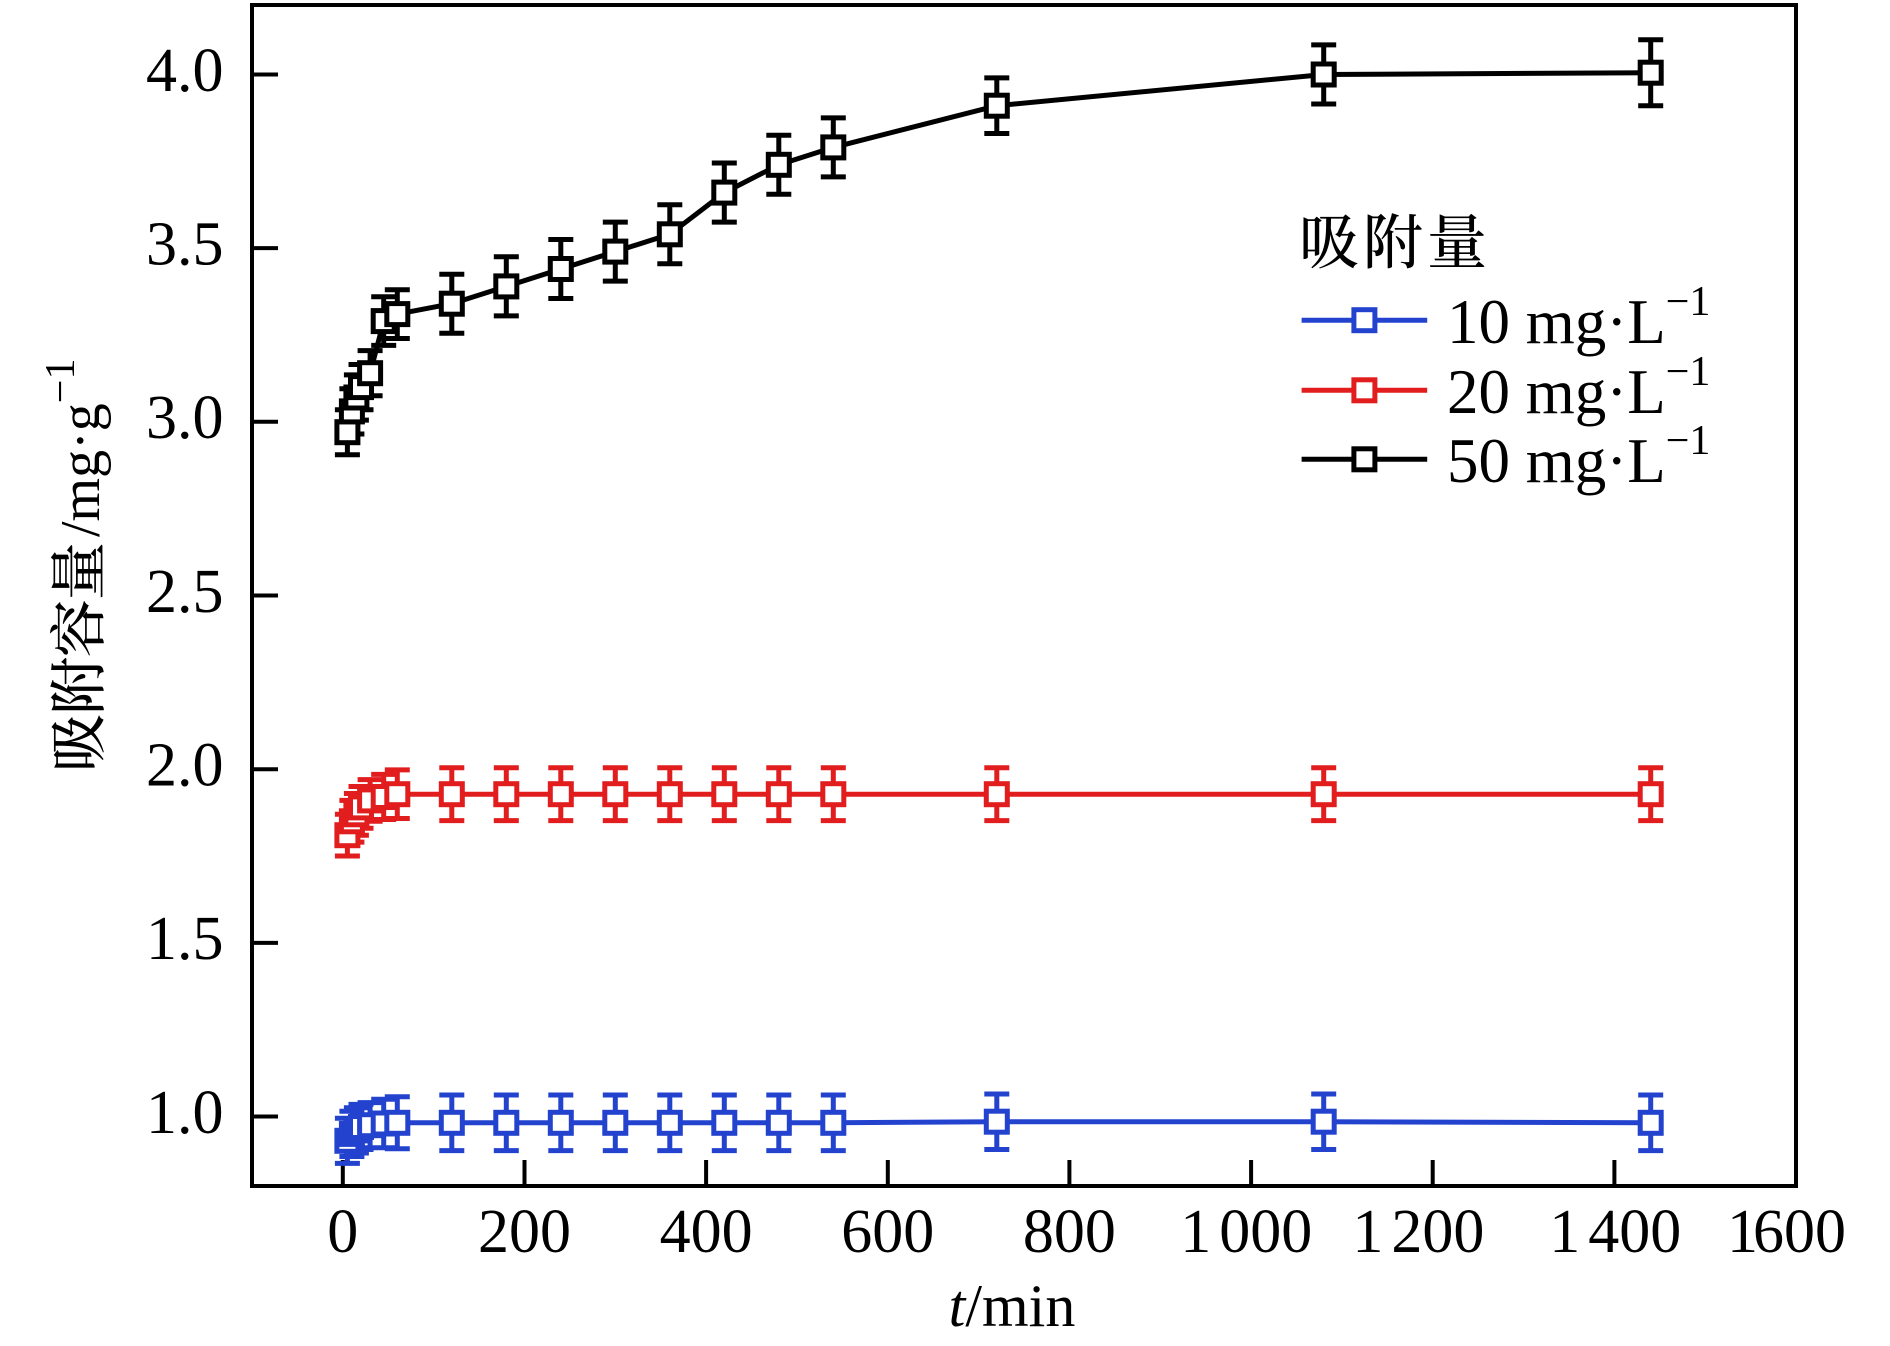 This screenshot has height=1346, width=1890. Describe the element at coordinates (185, 418) in the screenshot. I see `svg-text: 3.0` at that location.